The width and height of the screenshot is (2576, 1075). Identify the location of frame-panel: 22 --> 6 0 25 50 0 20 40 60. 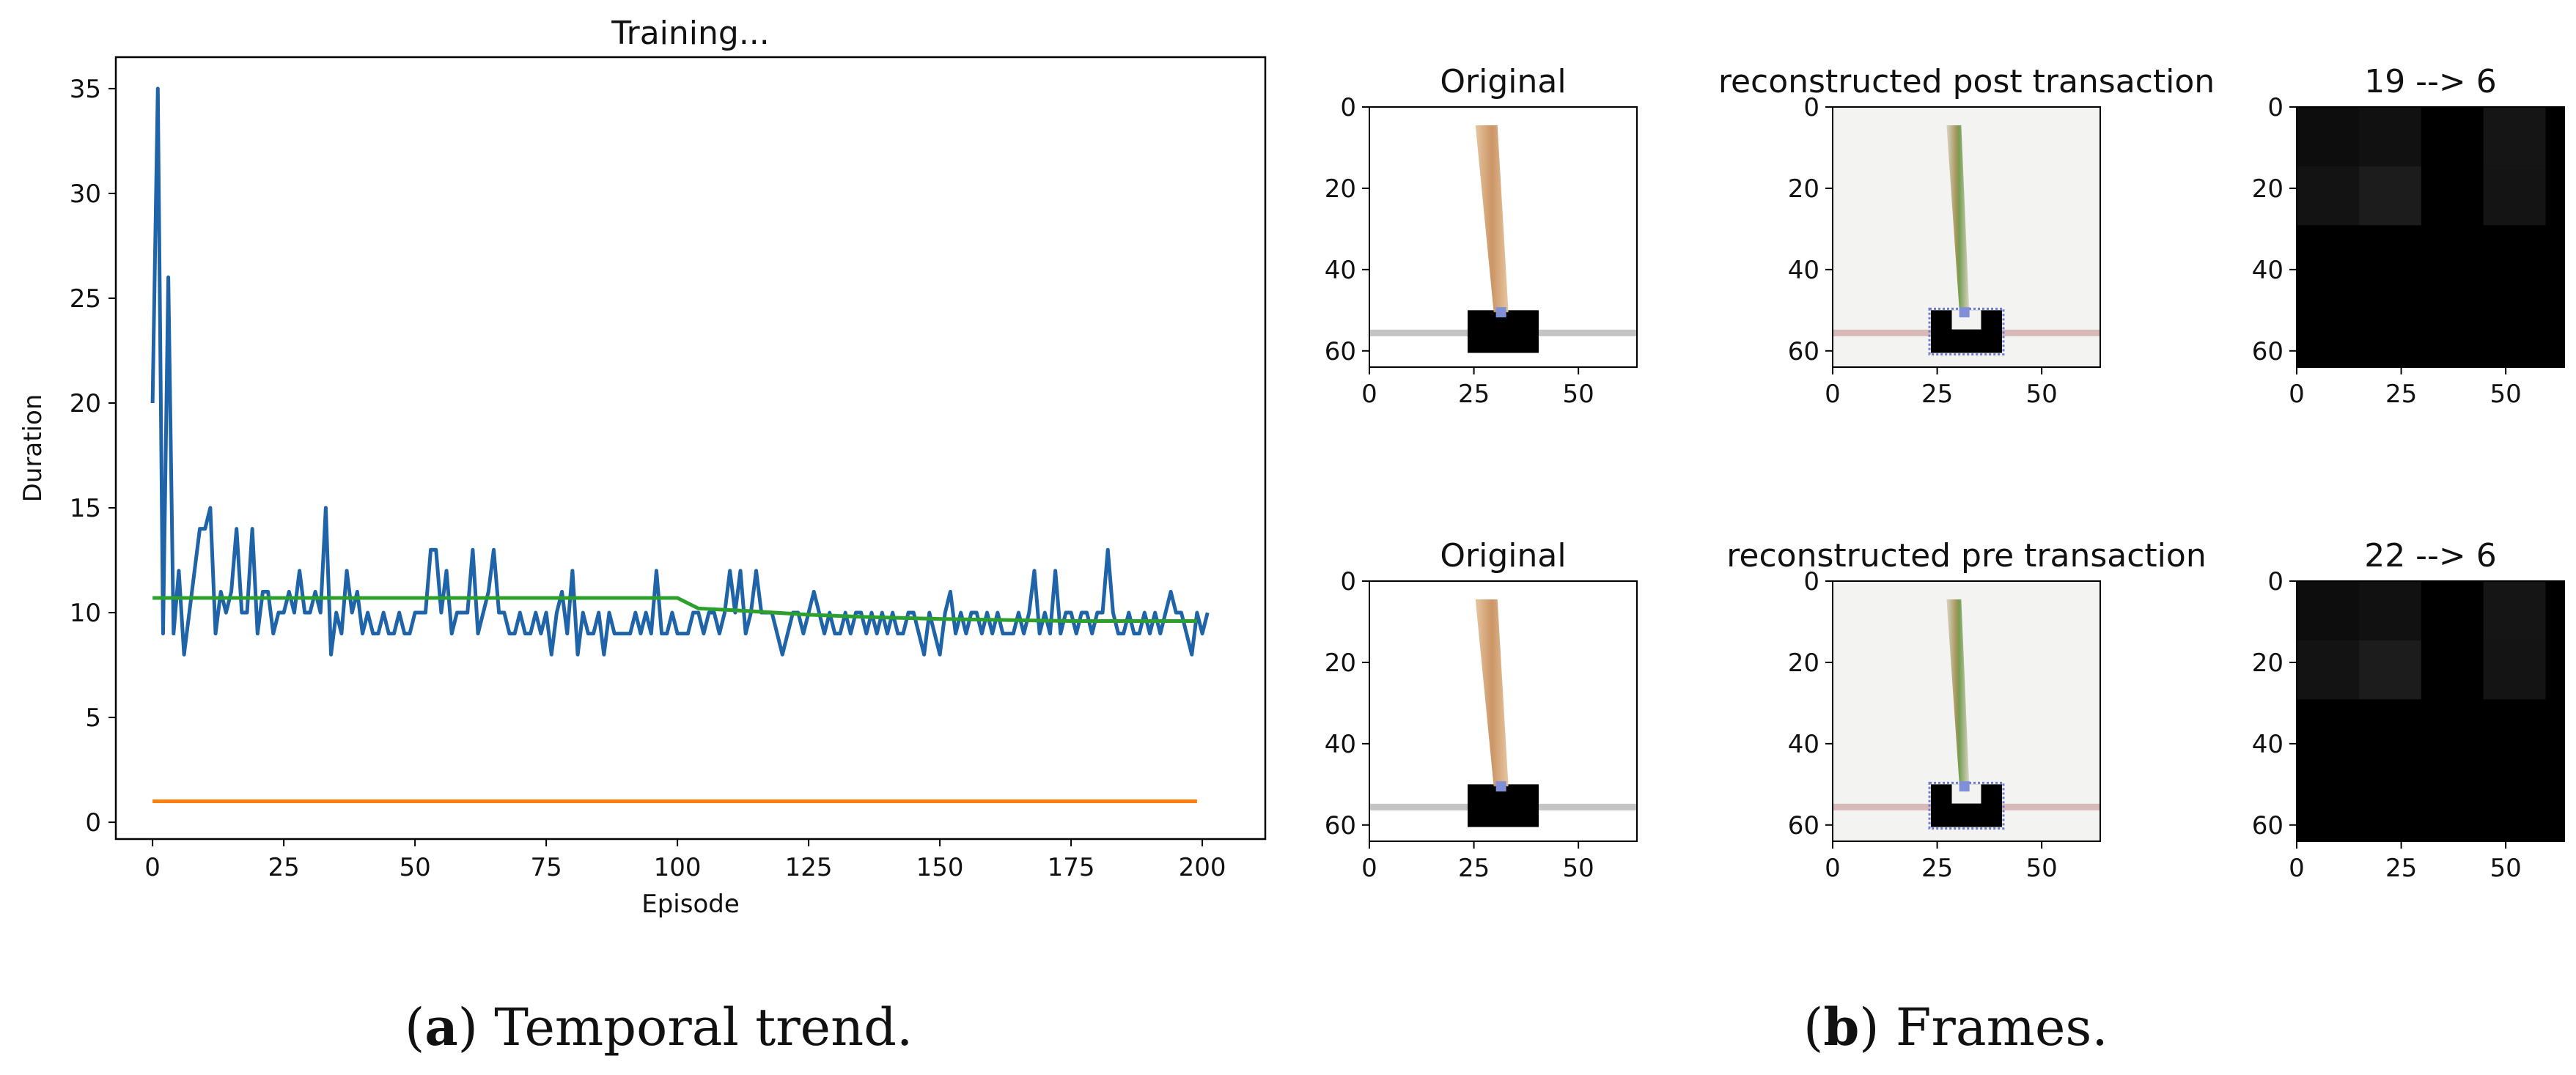
(2408, 710).